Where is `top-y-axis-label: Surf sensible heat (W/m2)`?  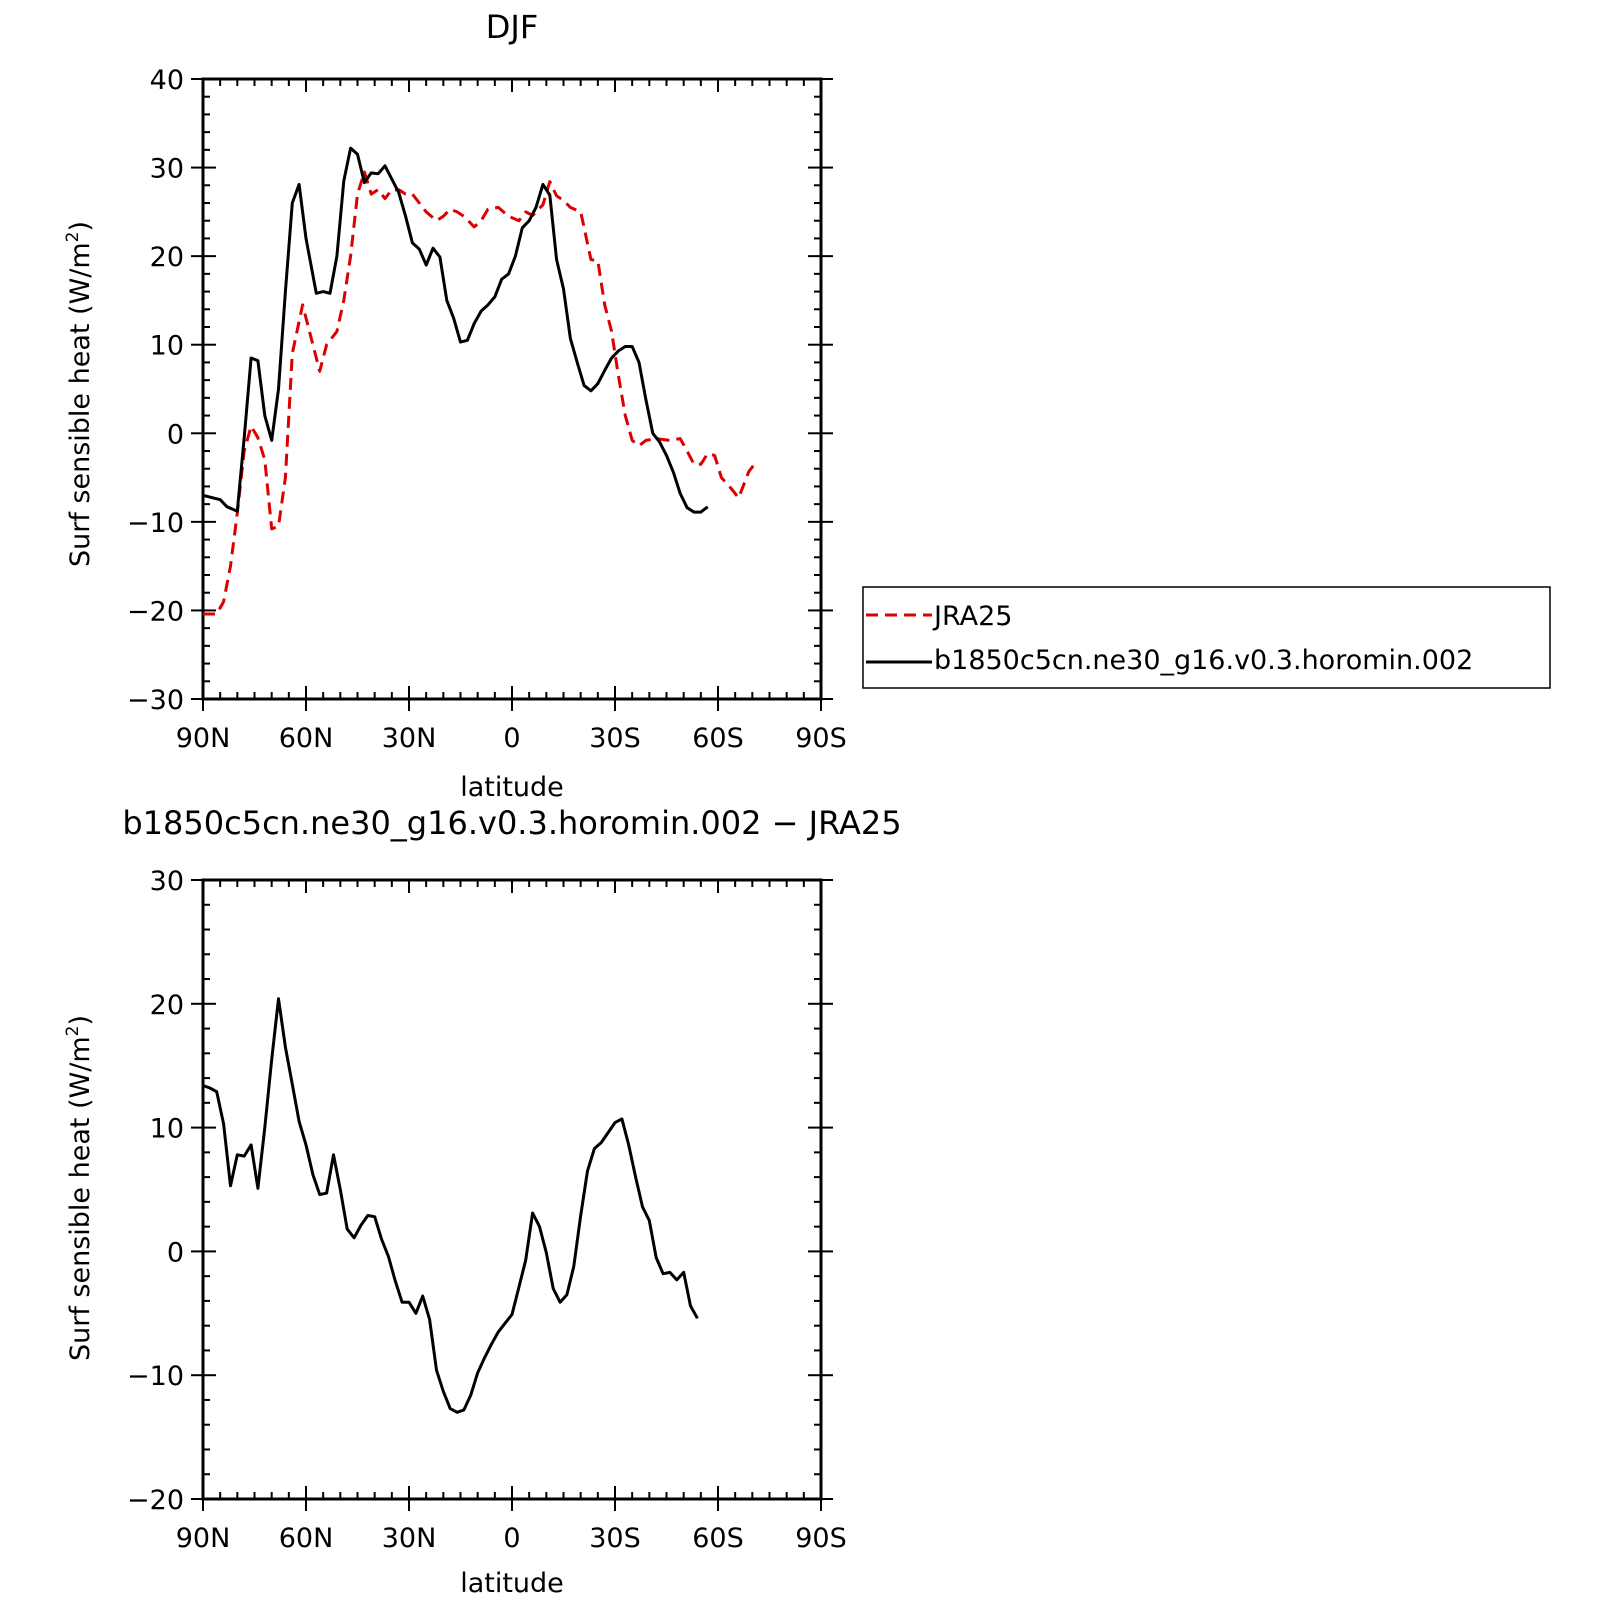 top-y-axis-label: Surf sensible heat (W/m2) is located at coordinates (79, 394).